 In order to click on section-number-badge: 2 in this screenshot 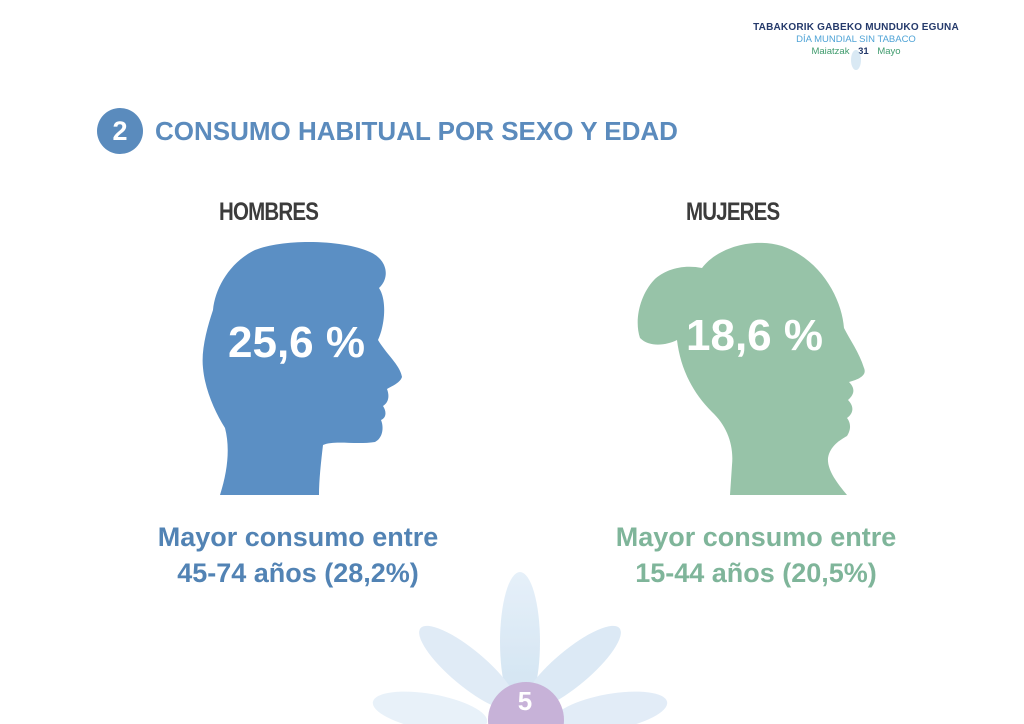, I will do `click(120, 131)`.